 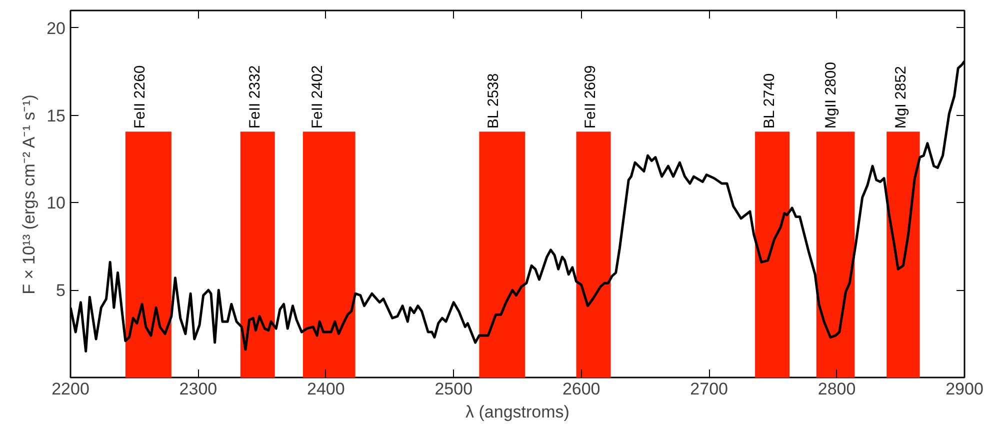 I want to click on x-tick-label: 2900, so click(x=965, y=389).